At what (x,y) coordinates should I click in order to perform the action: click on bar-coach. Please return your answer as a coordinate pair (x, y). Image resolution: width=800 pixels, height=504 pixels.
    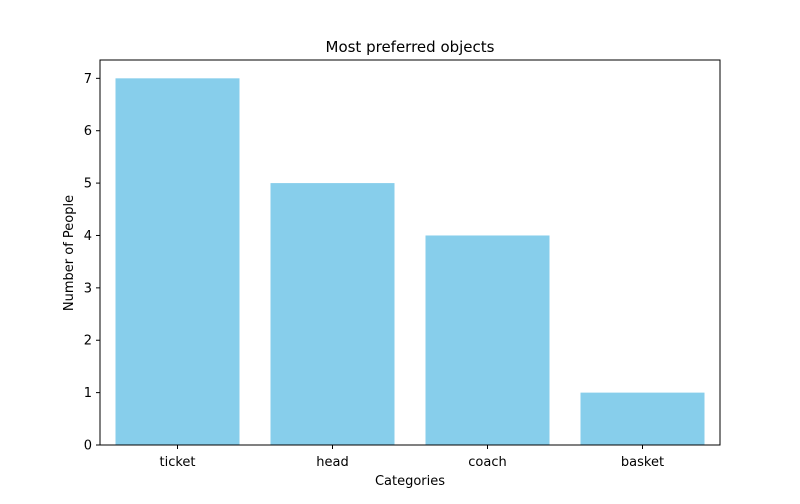
    Looking at the image, I should click on (487, 340).